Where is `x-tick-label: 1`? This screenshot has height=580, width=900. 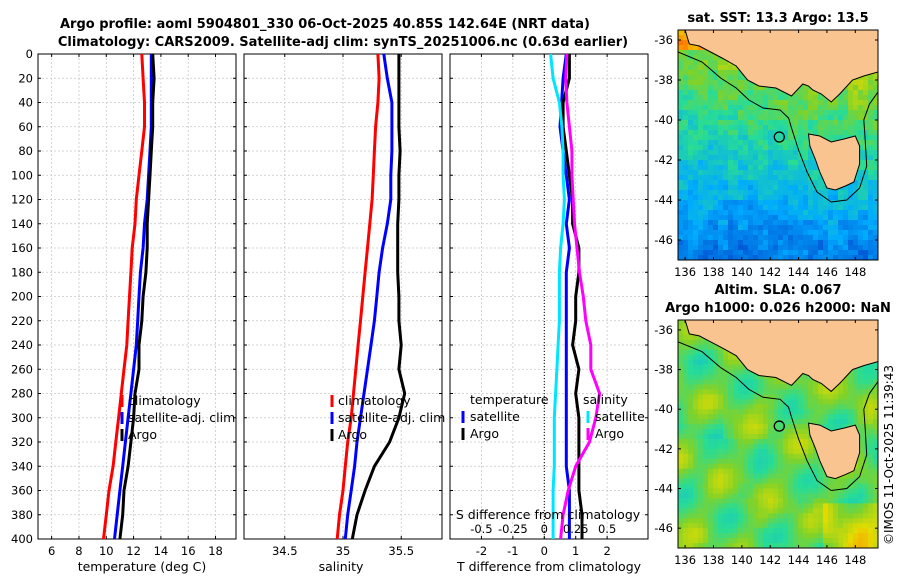 x-tick-label: 1 is located at coordinates (575, 551).